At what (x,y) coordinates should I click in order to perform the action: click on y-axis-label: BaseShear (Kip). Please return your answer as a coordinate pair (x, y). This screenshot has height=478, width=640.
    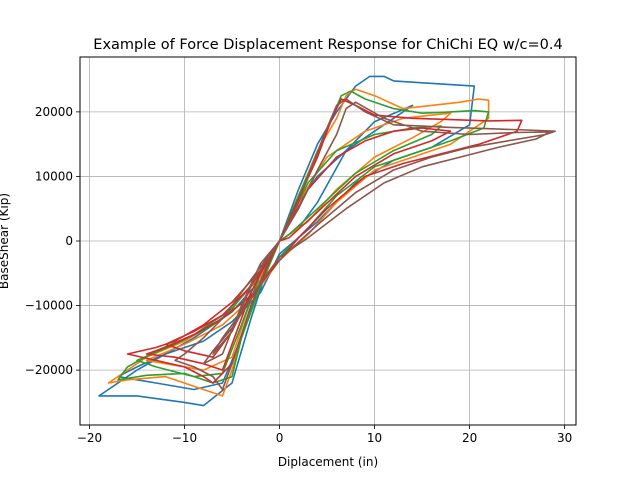
    Looking at the image, I should click on (5, 241).